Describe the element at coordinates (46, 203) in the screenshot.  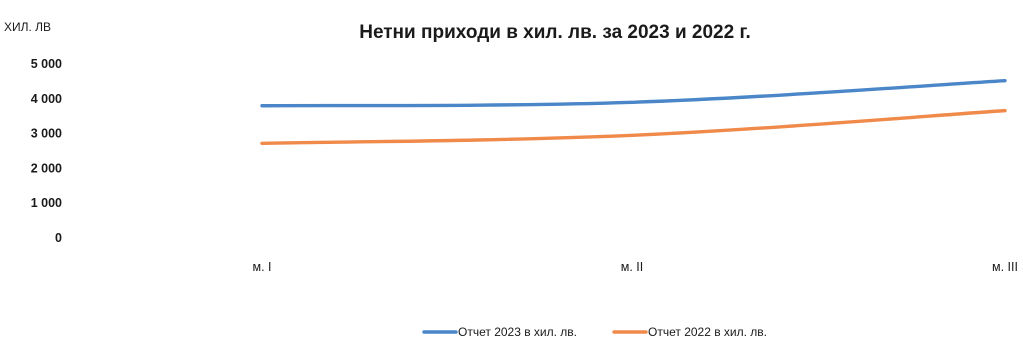
I see `y-tick-label: 1 000` at that location.